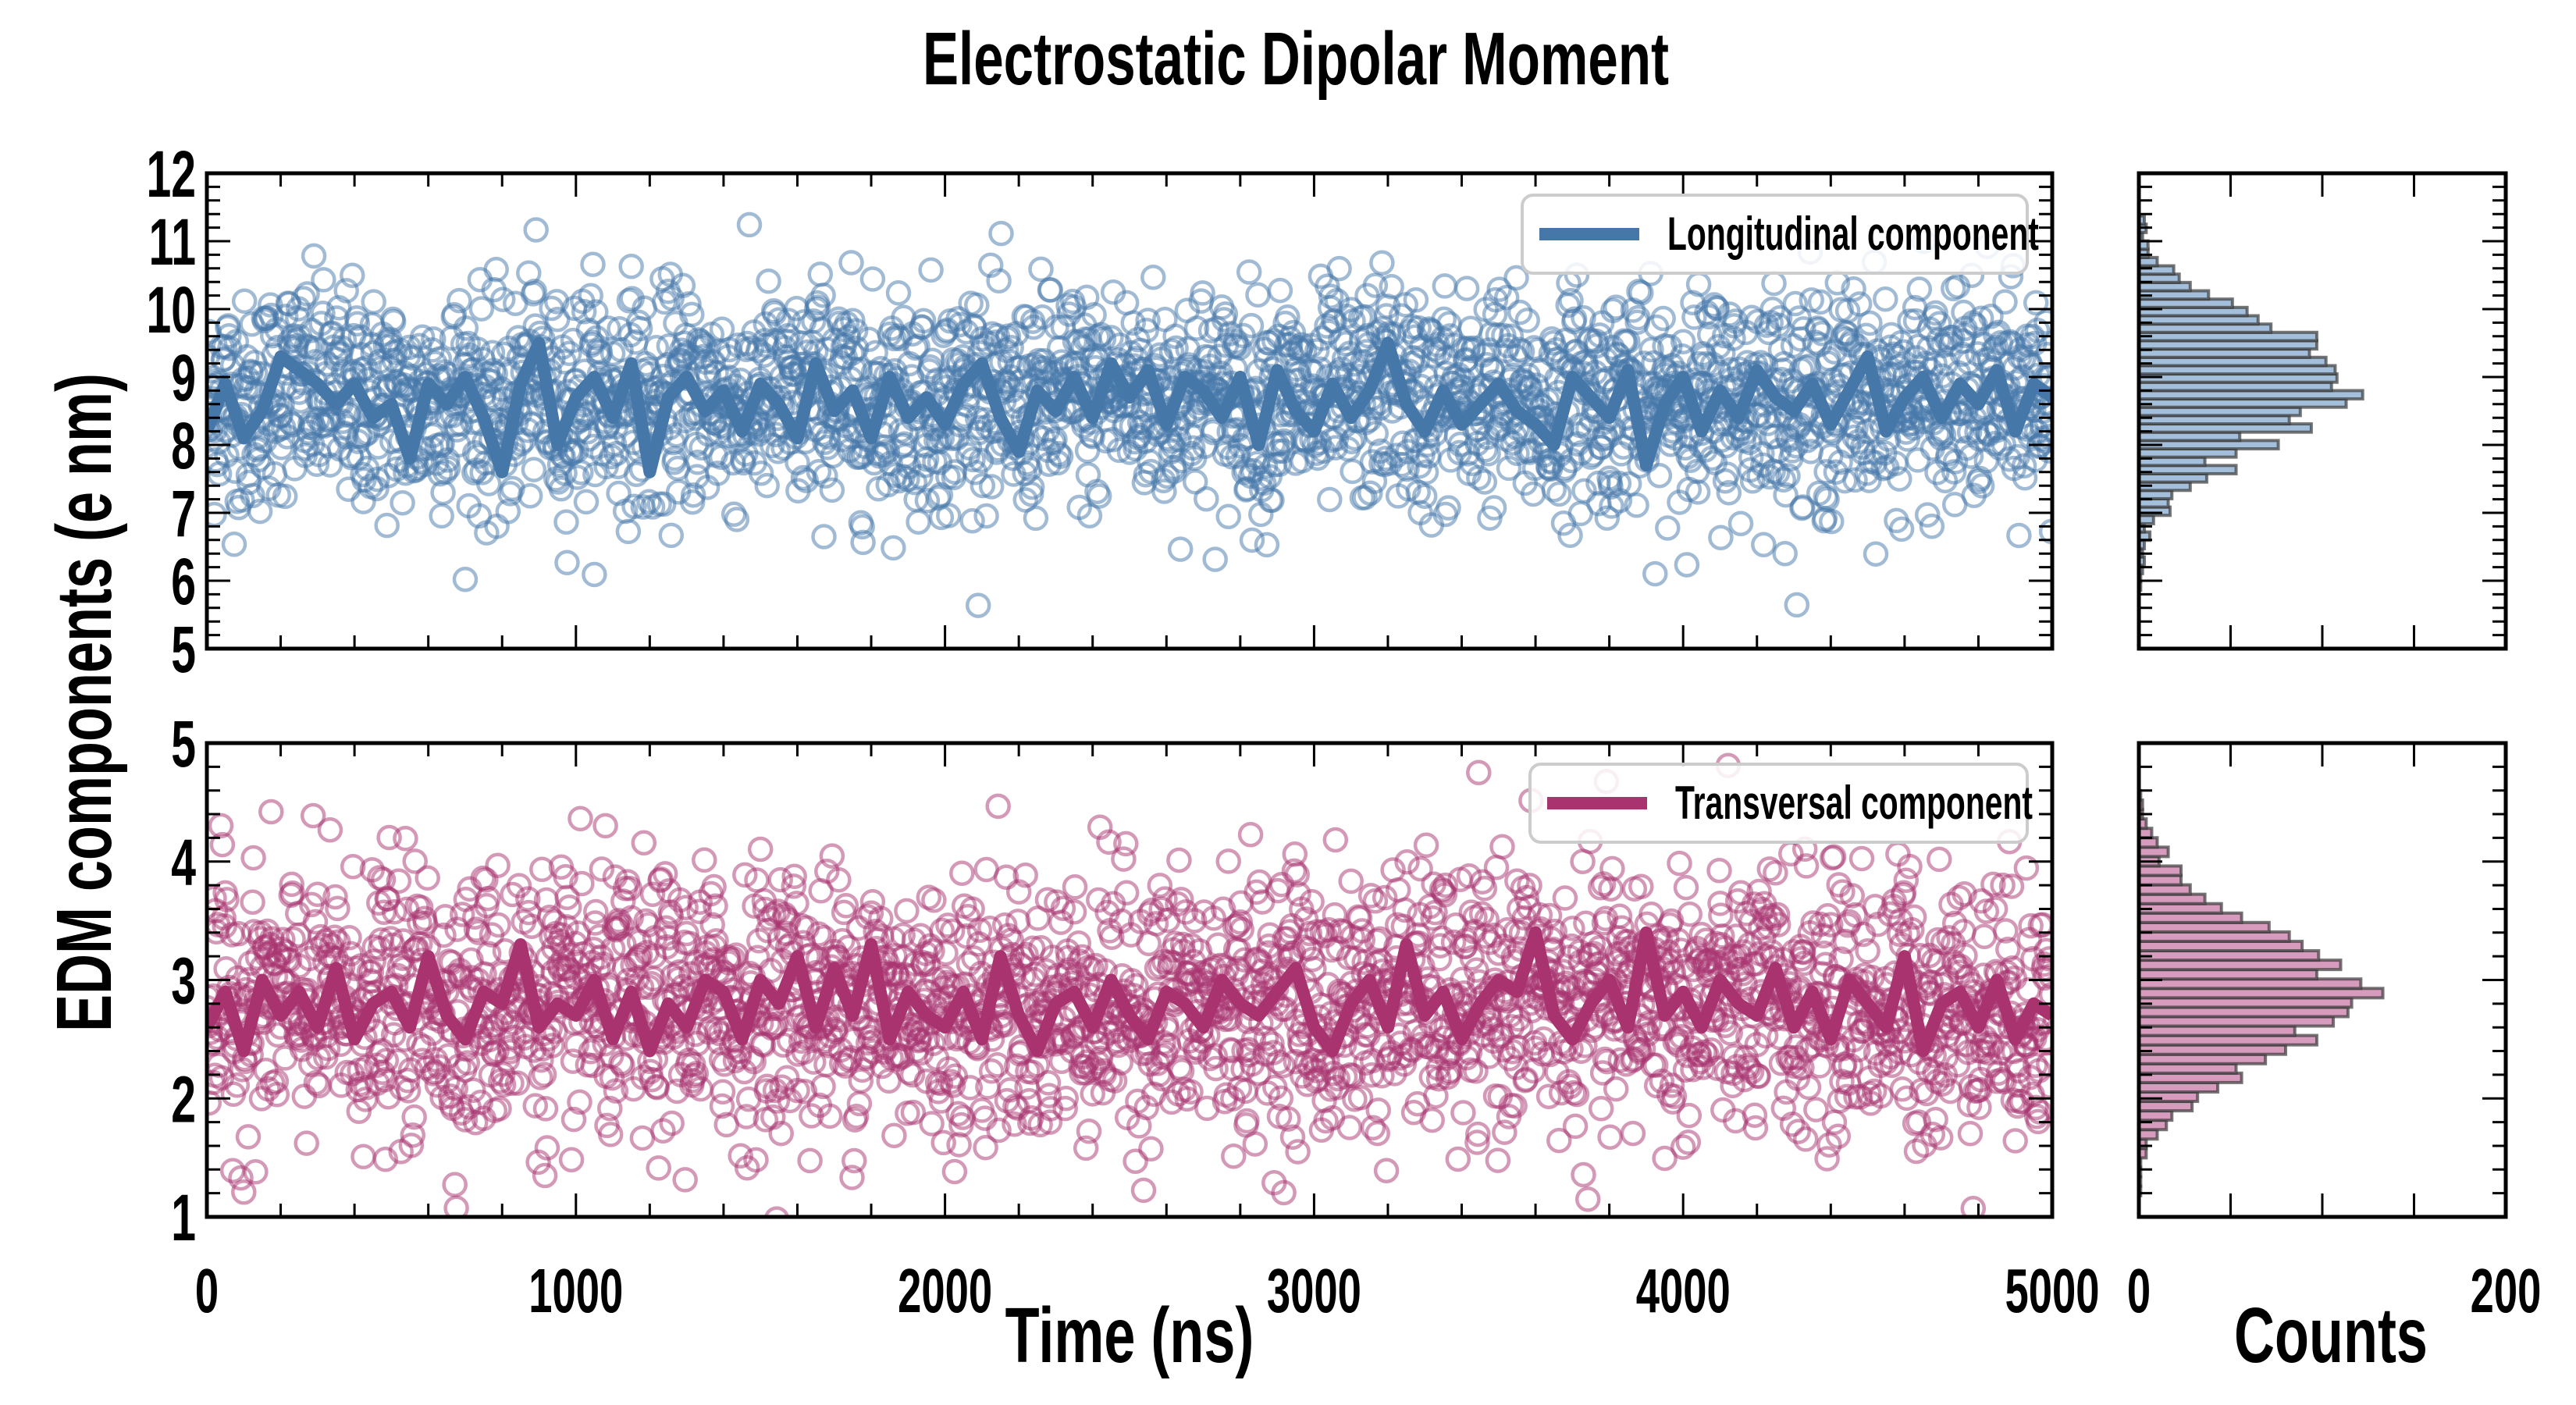 The width and height of the screenshot is (2576, 1405). Describe the element at coordinates (172, 242) in the screenshot. I see `y-tick-label: 11` at that location.